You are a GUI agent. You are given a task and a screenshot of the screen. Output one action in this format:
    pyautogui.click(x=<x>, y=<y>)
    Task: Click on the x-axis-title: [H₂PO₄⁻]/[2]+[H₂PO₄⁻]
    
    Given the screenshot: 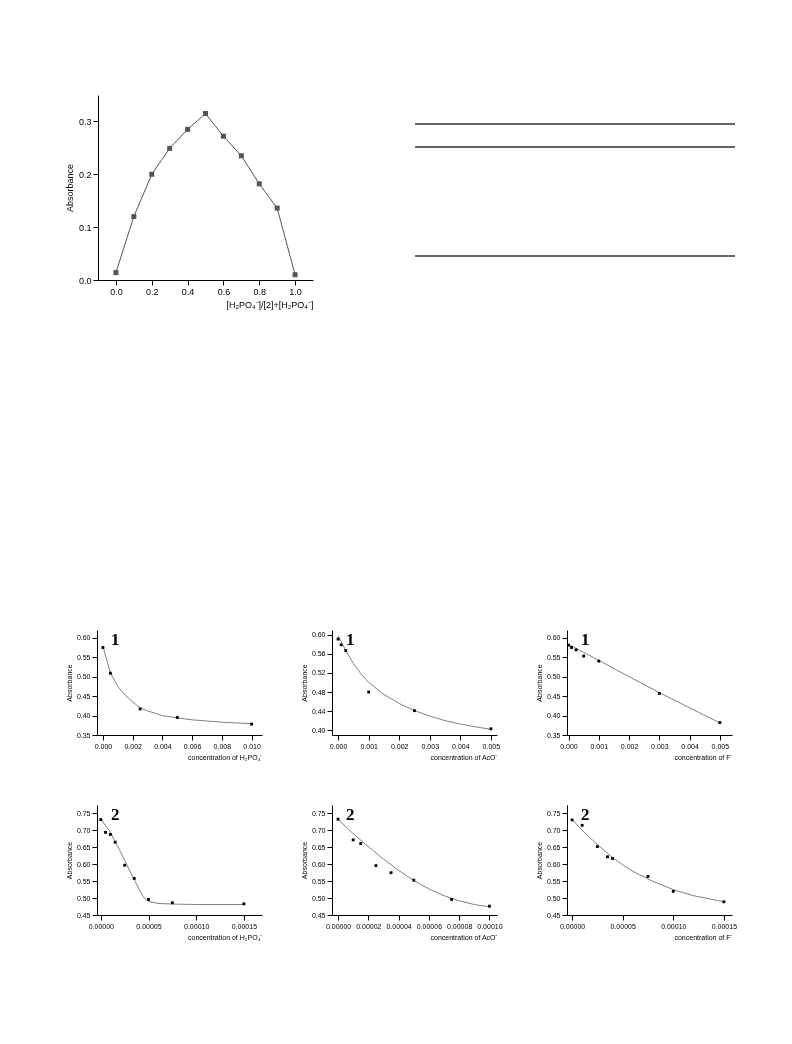 What is the action you would take?
    pyautogui.click(x=270, y=304)
    